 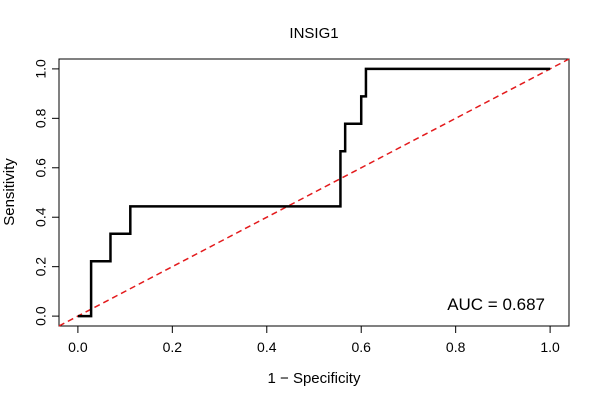 What do you see at coordinates (41, 118) in the screenshot?
I see `y-tick-label: 0.8` at bounding box center [41, 118].